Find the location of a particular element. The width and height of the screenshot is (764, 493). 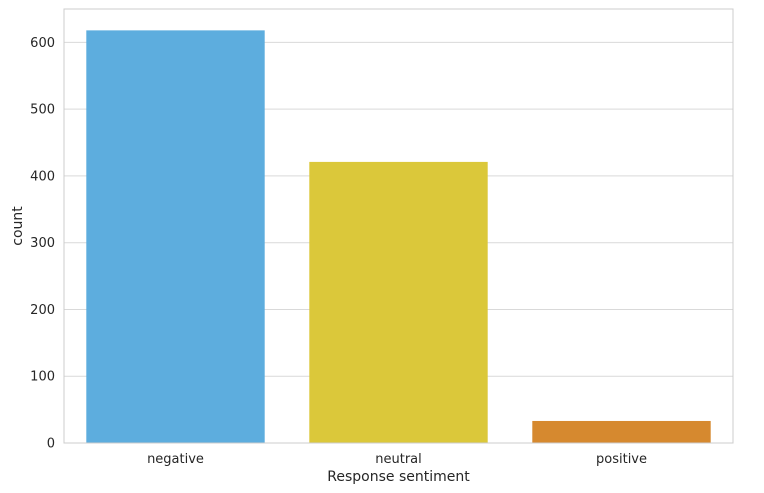

y-tick-label: 500 is located at coordinates (42, 110).